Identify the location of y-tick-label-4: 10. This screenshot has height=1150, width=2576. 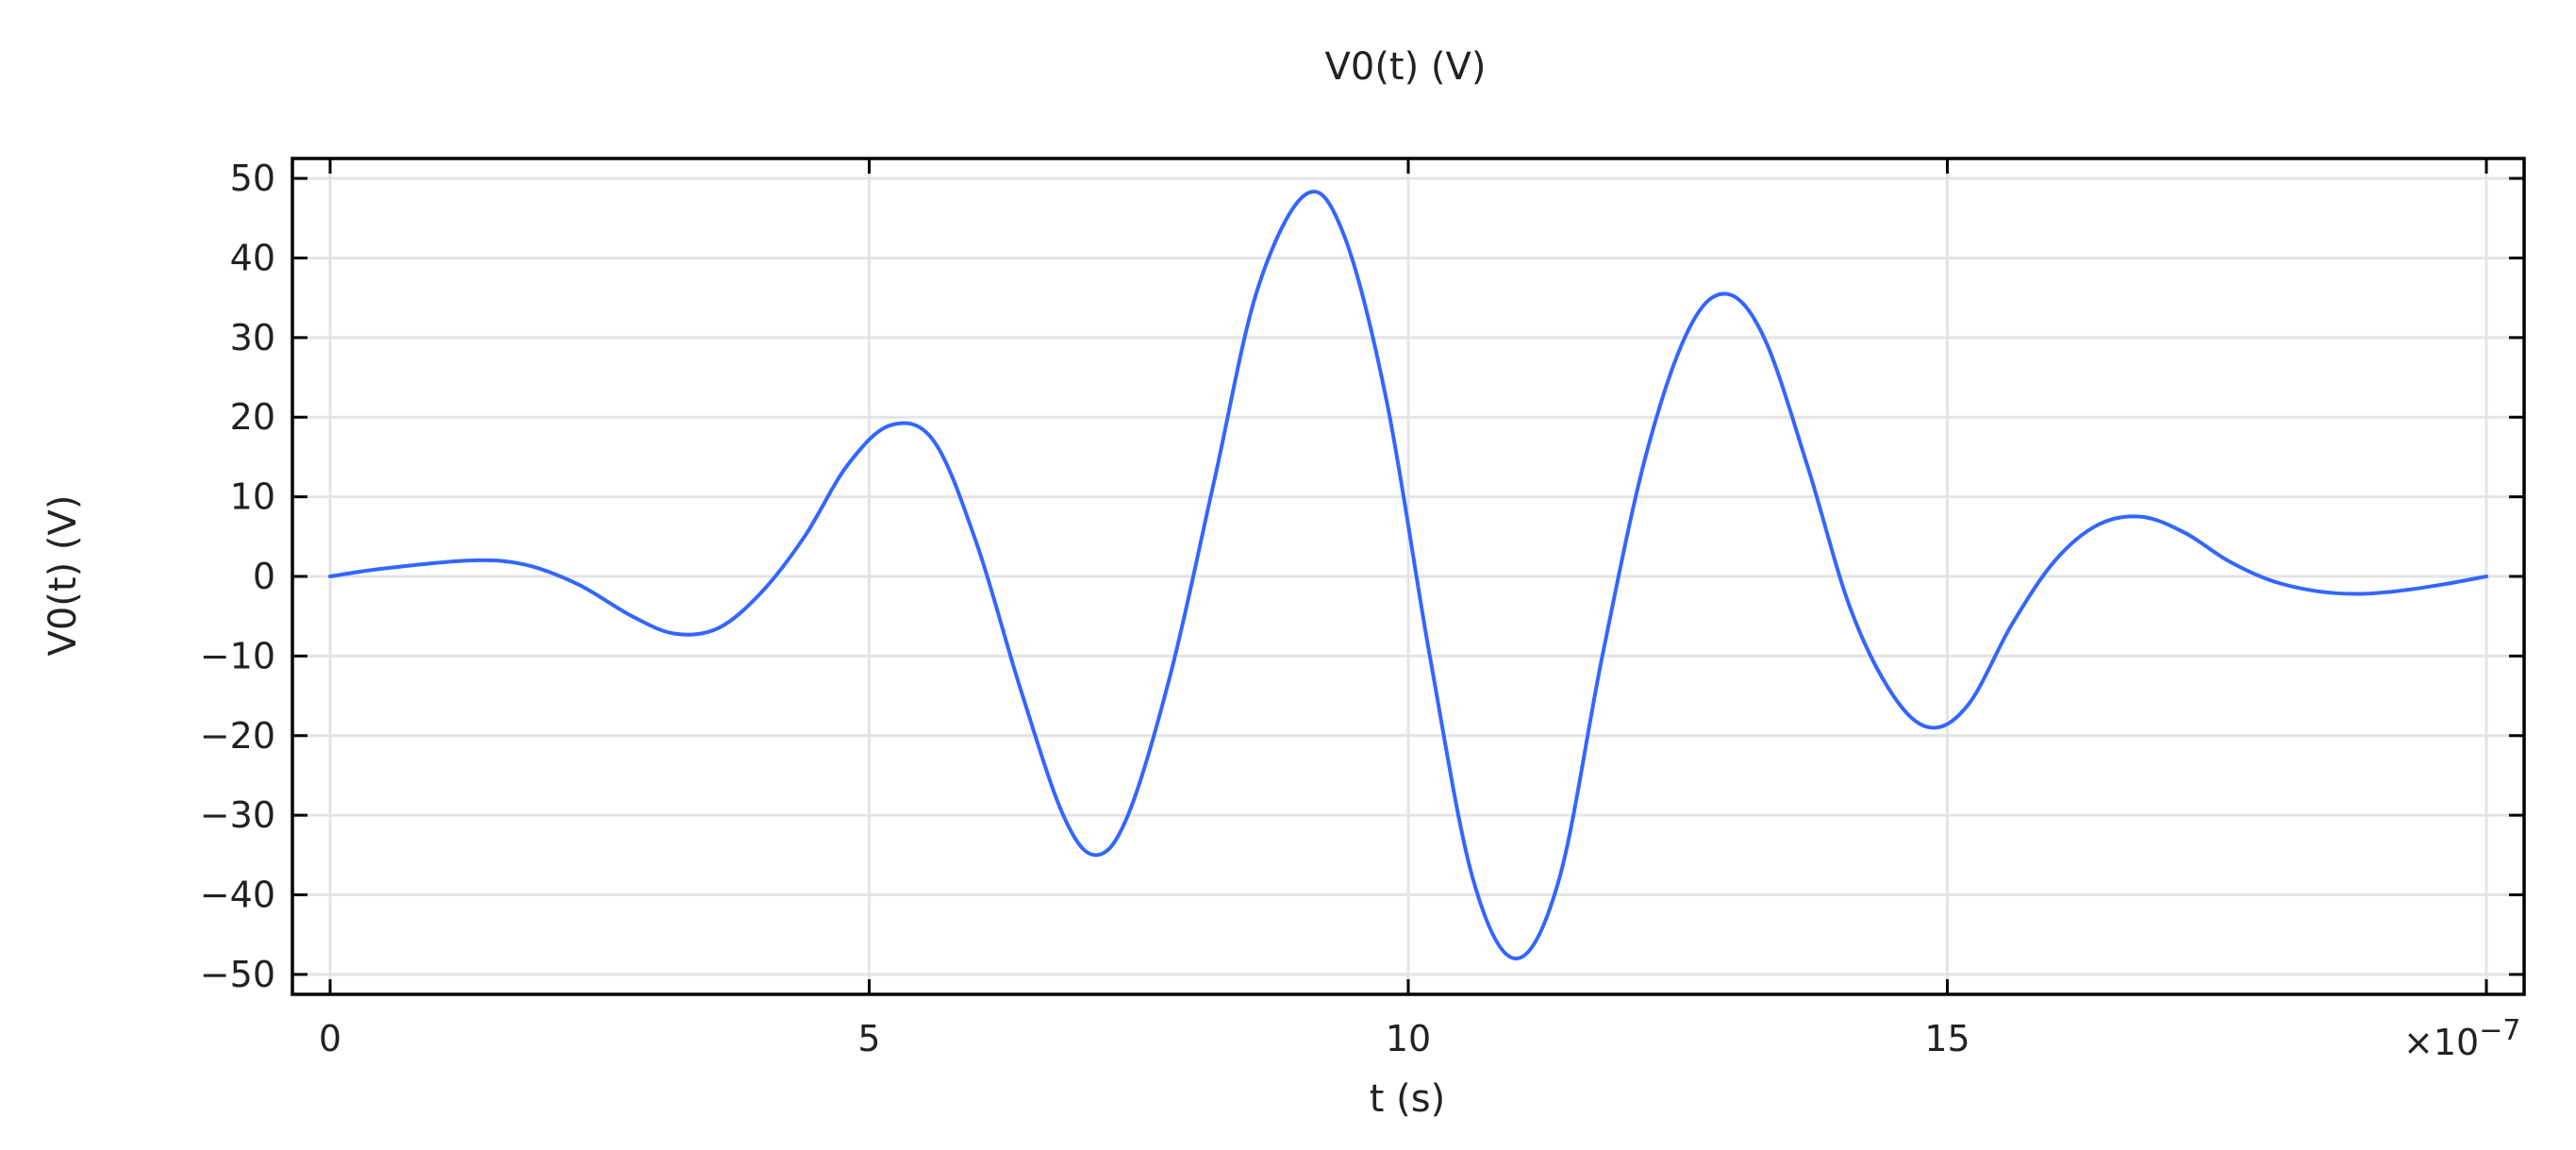
(253, 497).